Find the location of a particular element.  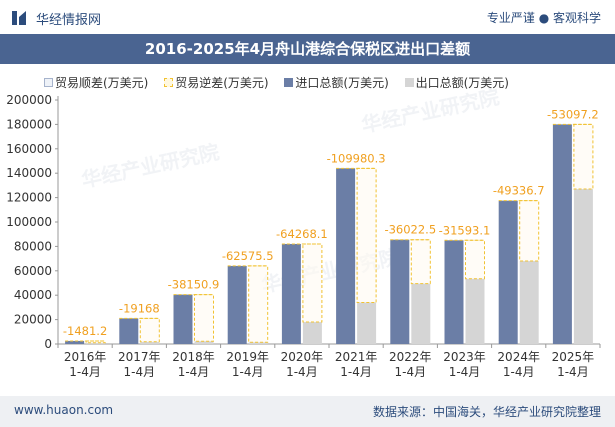

y-tick-label: 100000 is located at coordinates (29, 222).